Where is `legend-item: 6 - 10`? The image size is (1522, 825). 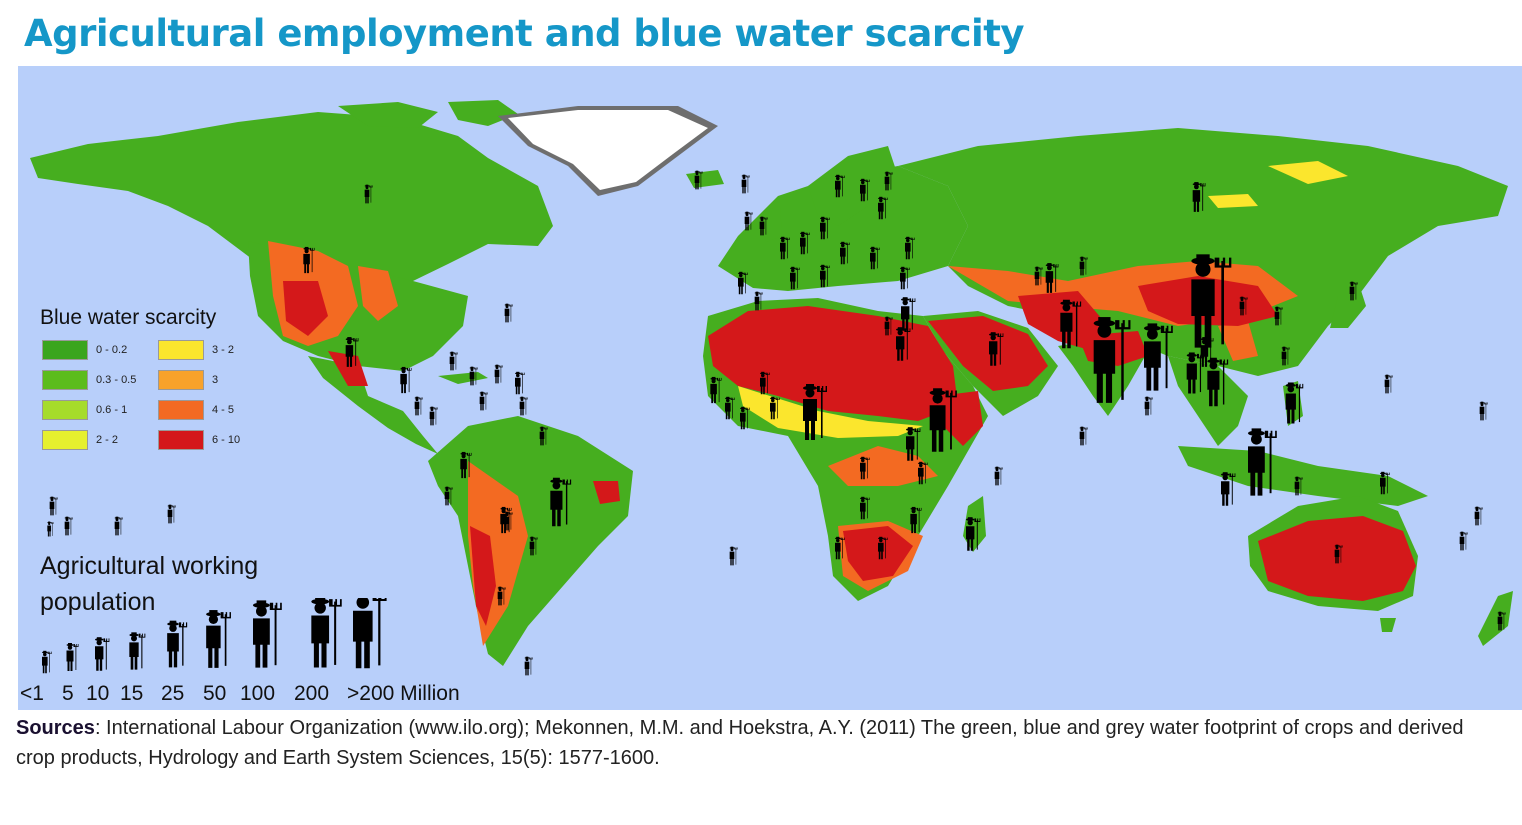 legend-item: 6 - 10 is located at coordinates (213, 440).